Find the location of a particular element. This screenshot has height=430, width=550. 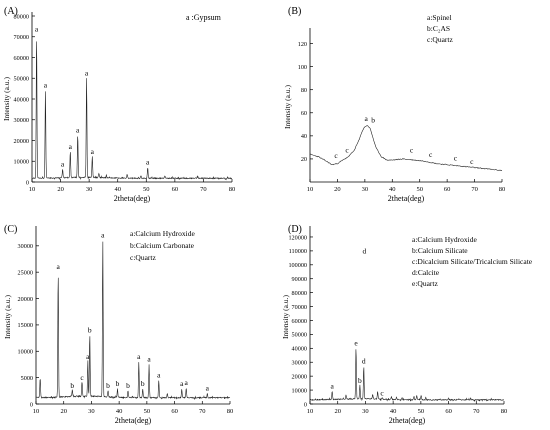

y-tick-label: 80000 is located at coordinates (21, 16).